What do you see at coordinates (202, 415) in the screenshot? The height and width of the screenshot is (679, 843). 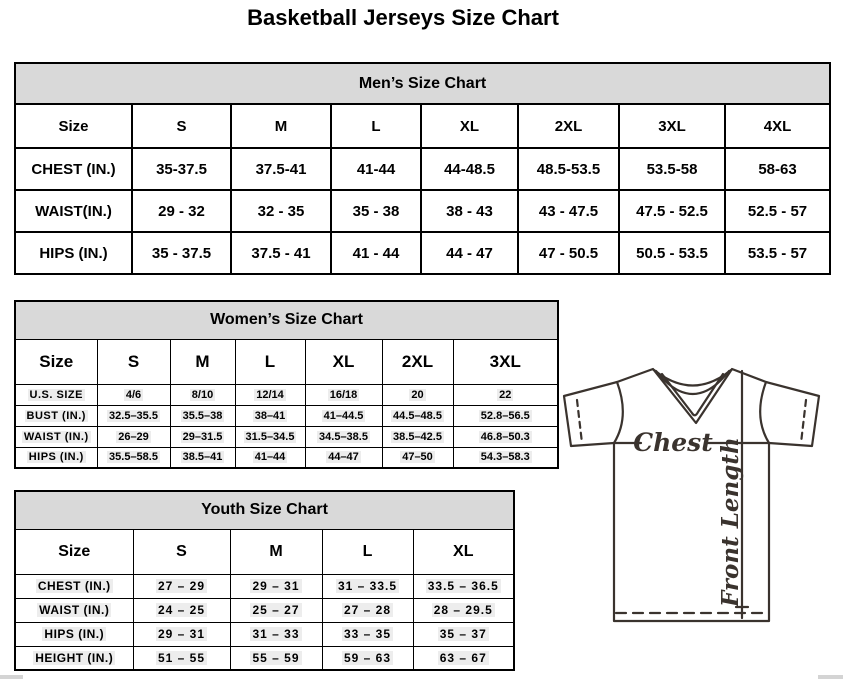 I see `table-cell-text: 35.5–38` at bounding box center [202, 415].